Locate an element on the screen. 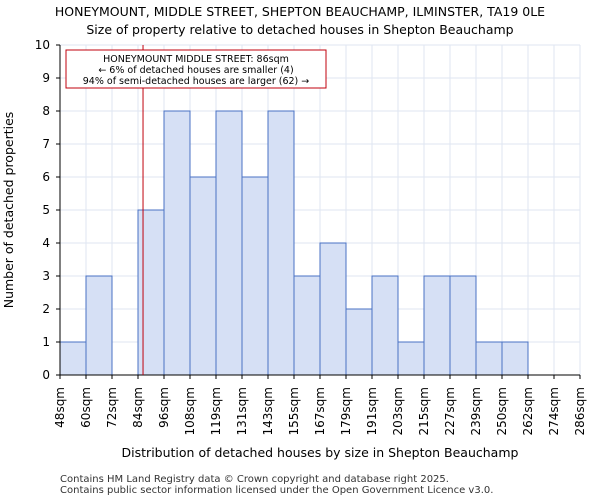  x-tick-label-108sqm: 108sqm is located at coordinates (190, 411).